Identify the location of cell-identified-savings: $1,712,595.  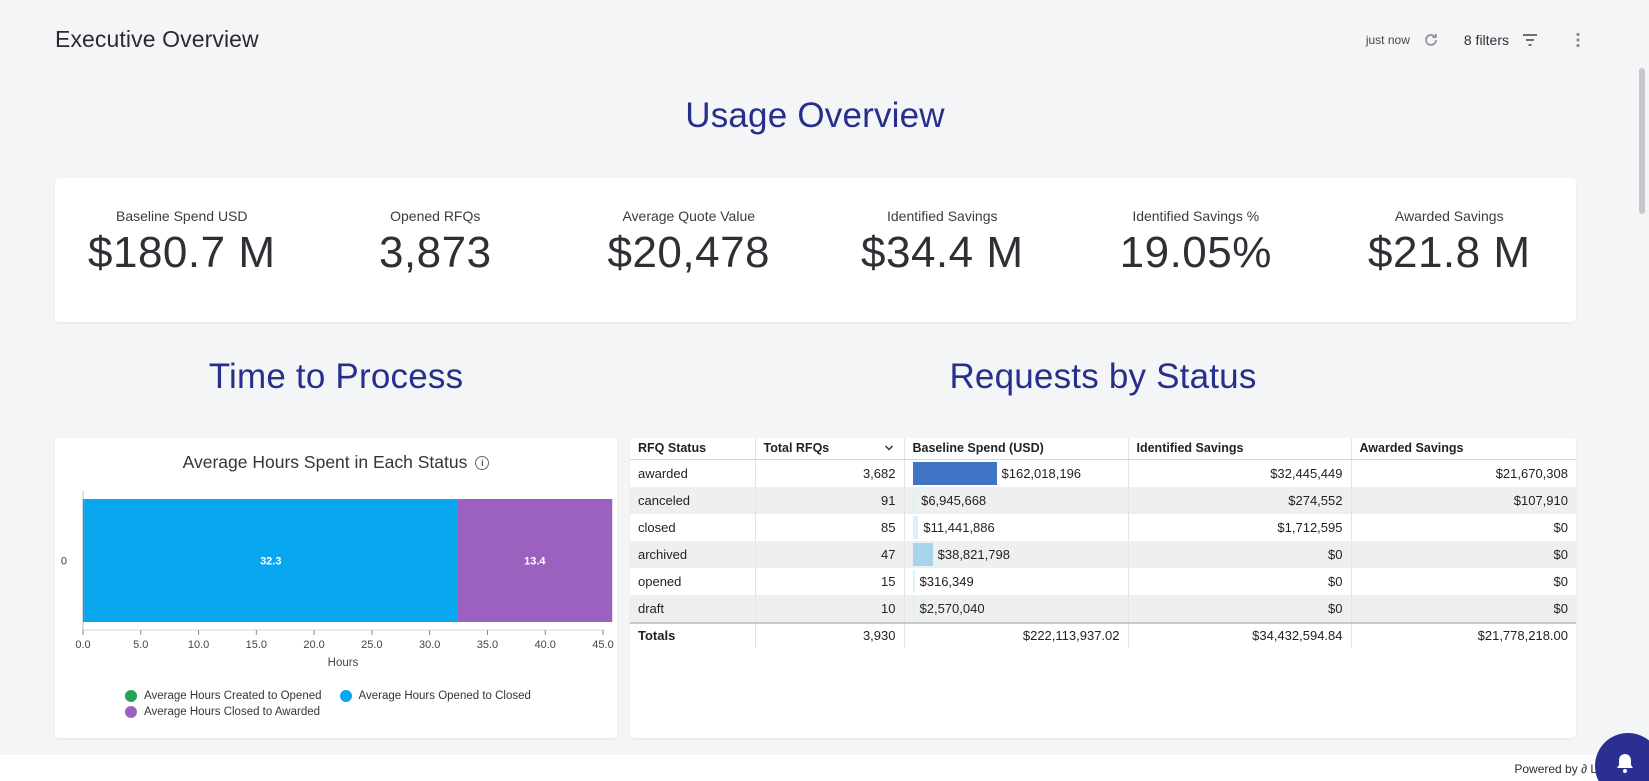
(1240, 527).